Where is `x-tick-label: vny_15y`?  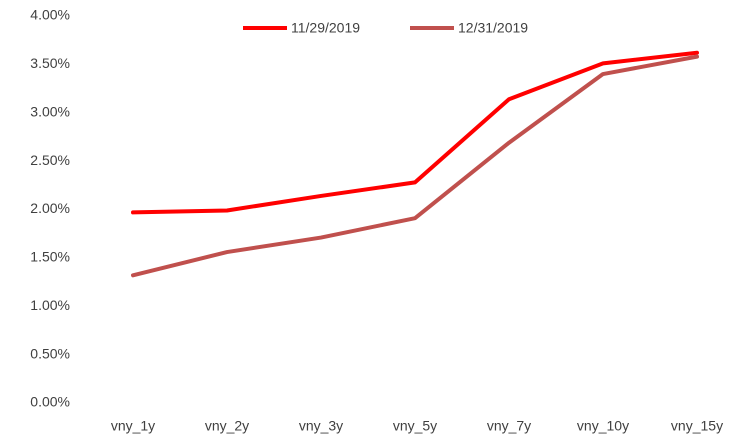 x-tick-label: vny_15y is located at coordinates (697, 426).